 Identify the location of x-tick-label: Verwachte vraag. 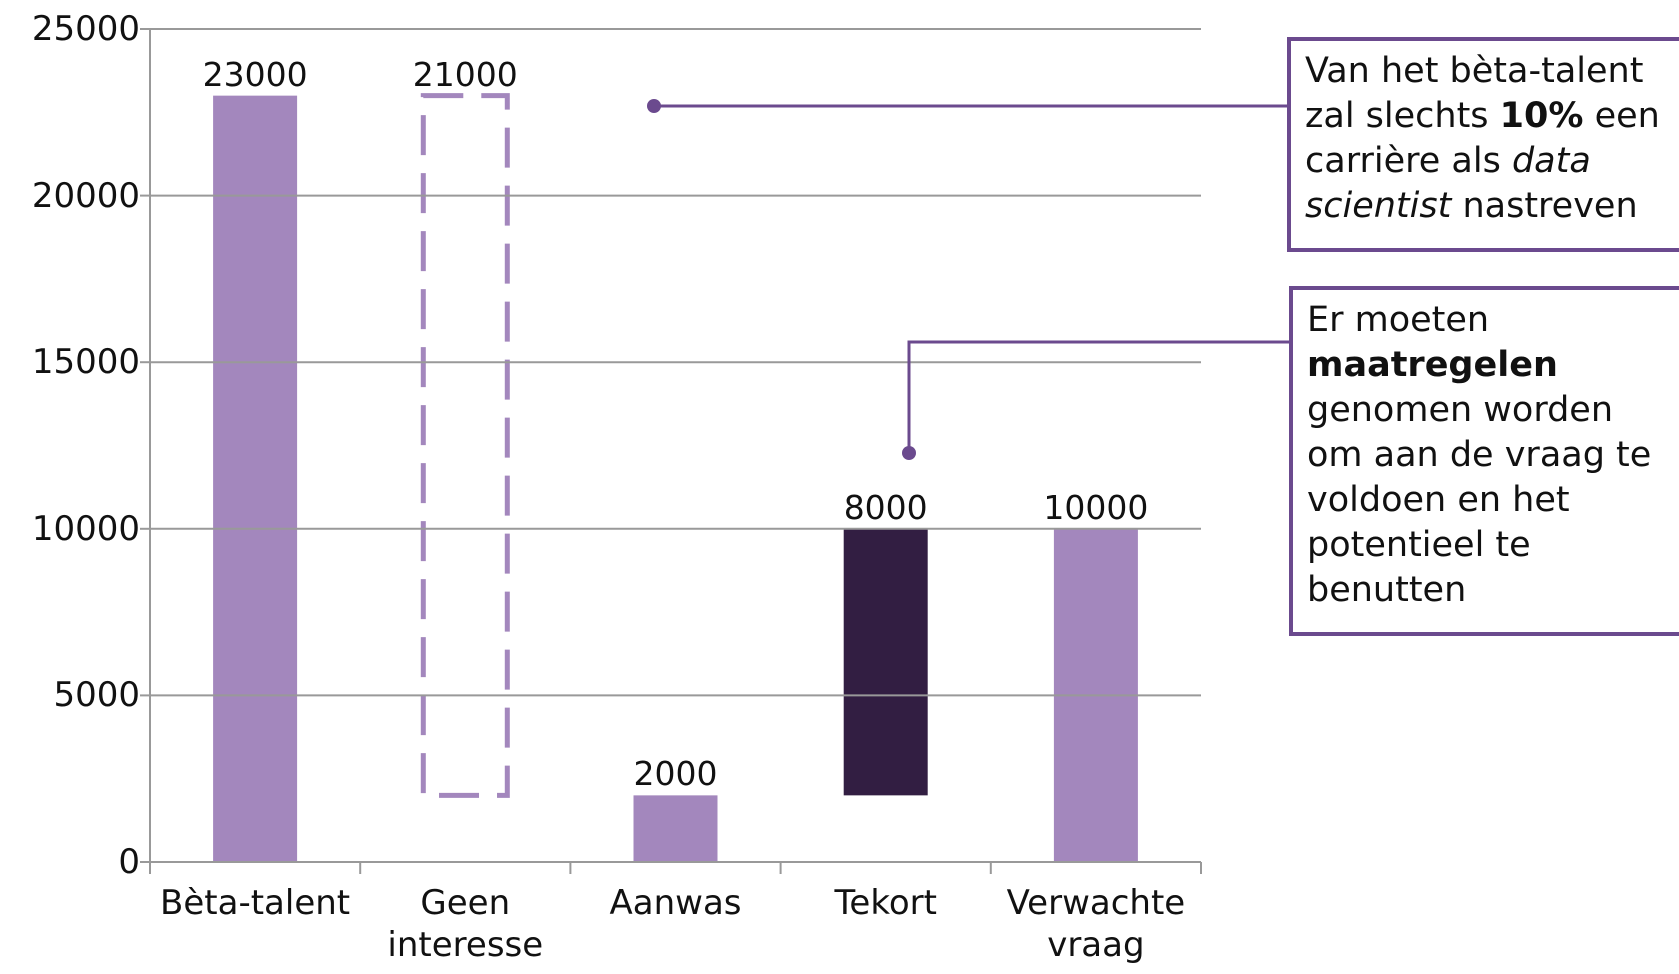
(1096, 924).